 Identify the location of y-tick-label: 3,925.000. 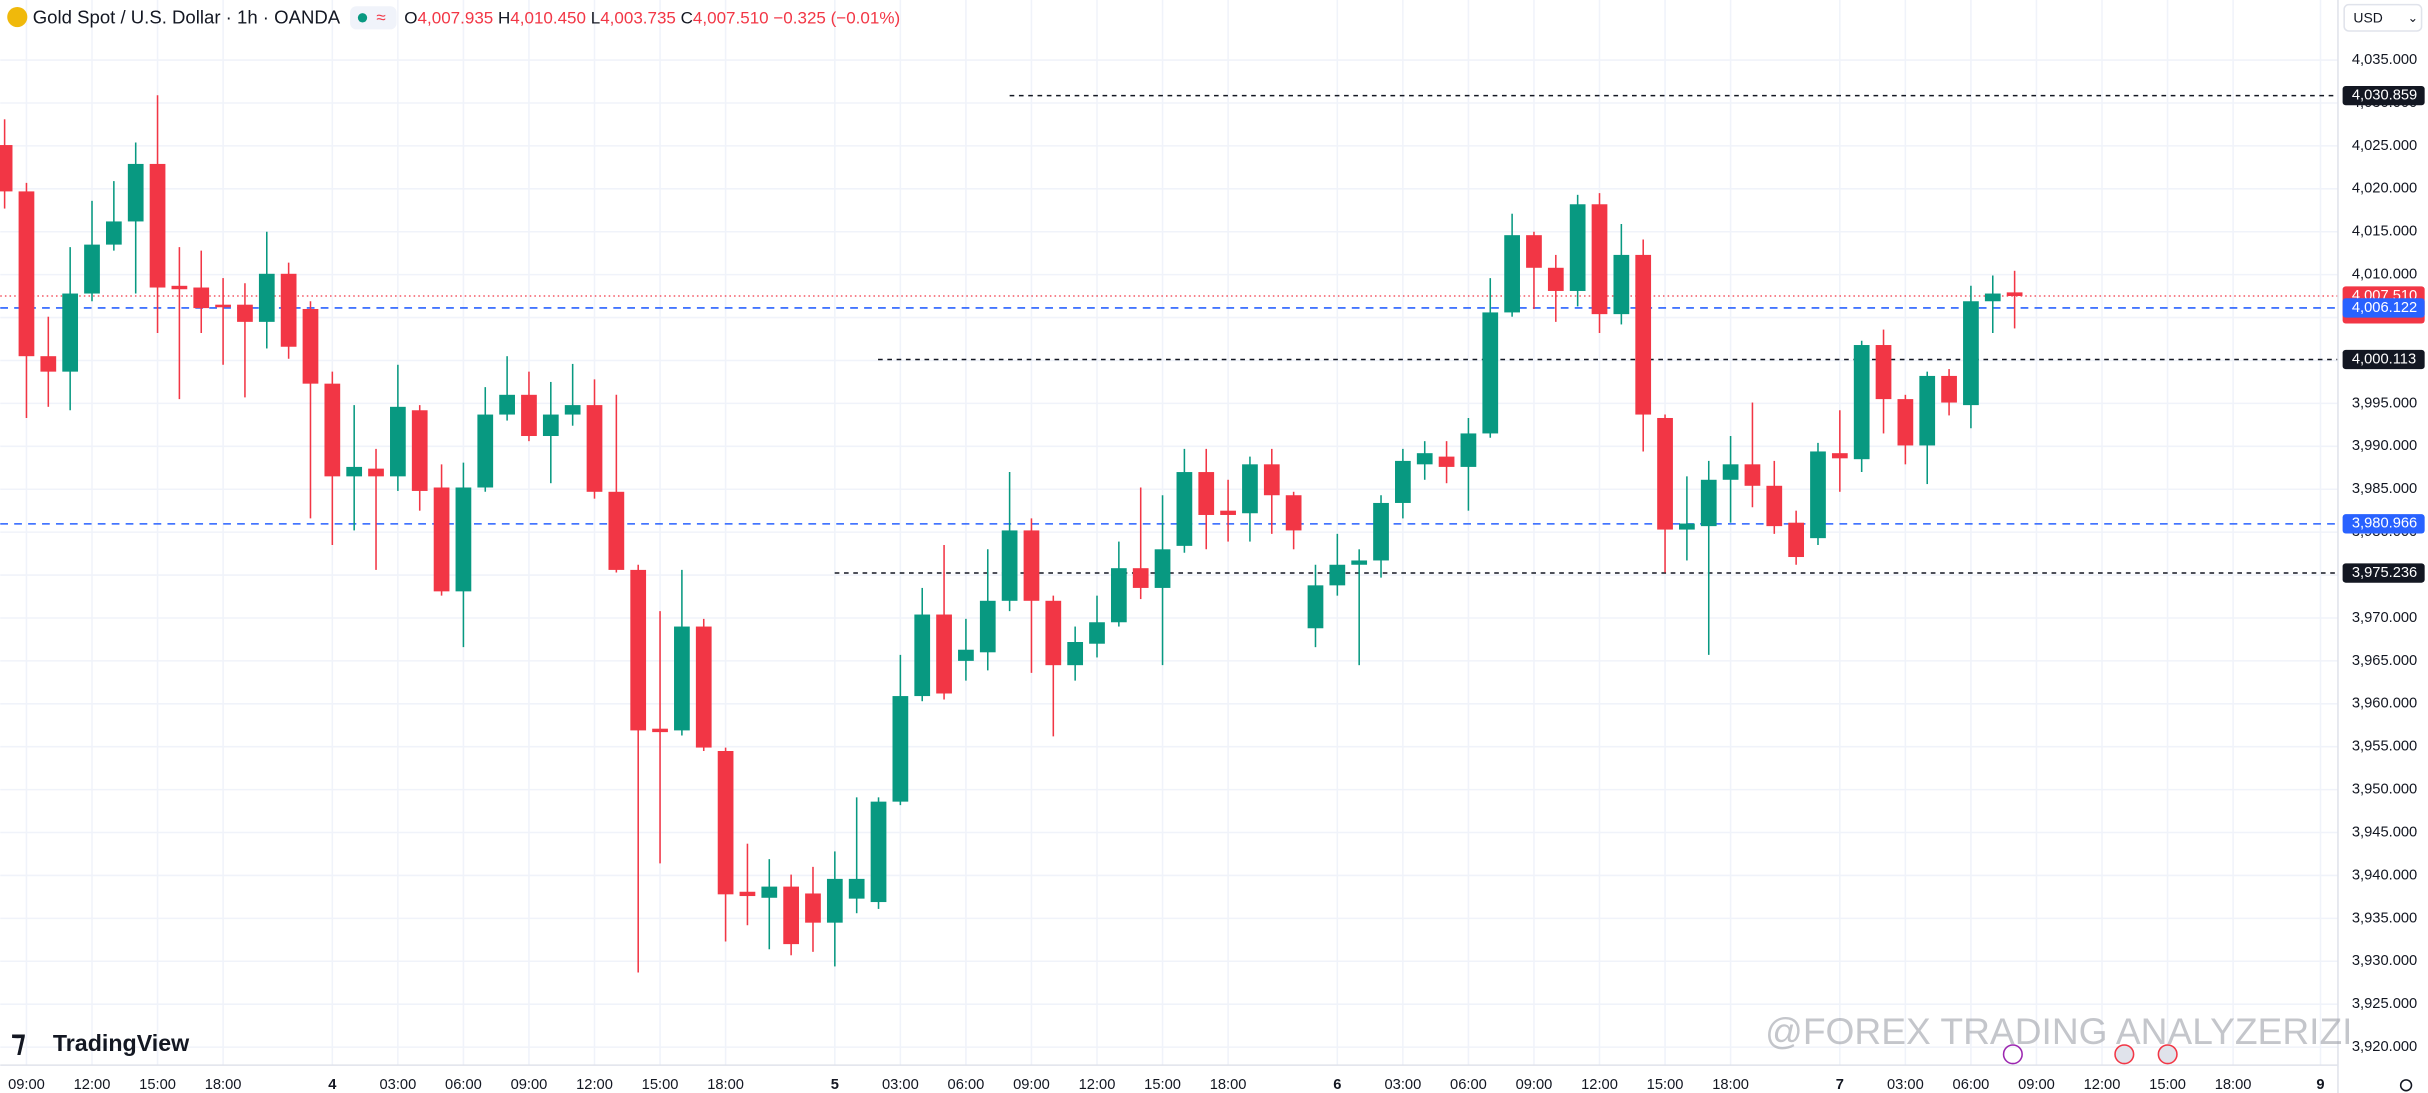
(2384, 1004).